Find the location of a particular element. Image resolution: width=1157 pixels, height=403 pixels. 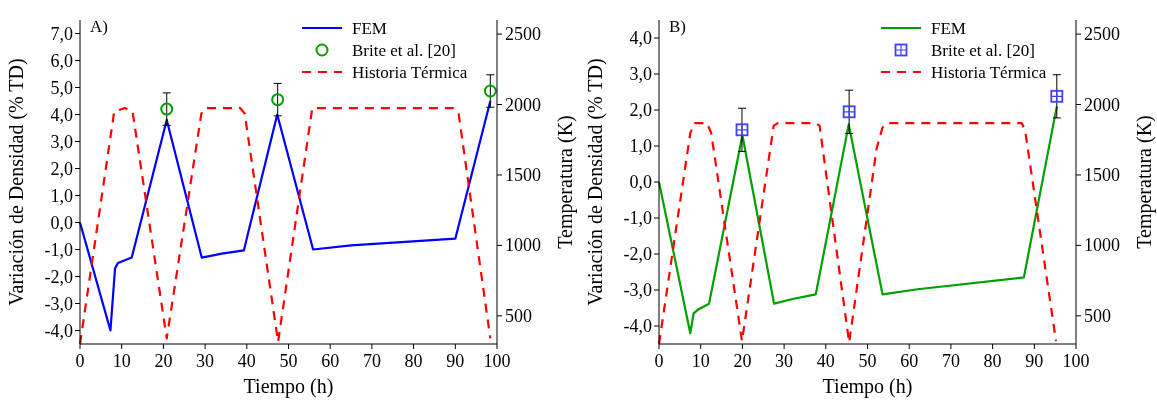

y-tick-label: 7,0 is located at coordinates (61, 33).